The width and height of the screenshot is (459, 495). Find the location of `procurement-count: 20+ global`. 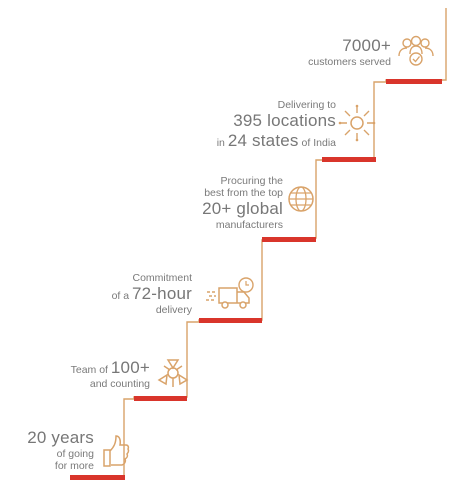

procurement-count: 20+ global is located at coordinates (242, 209).